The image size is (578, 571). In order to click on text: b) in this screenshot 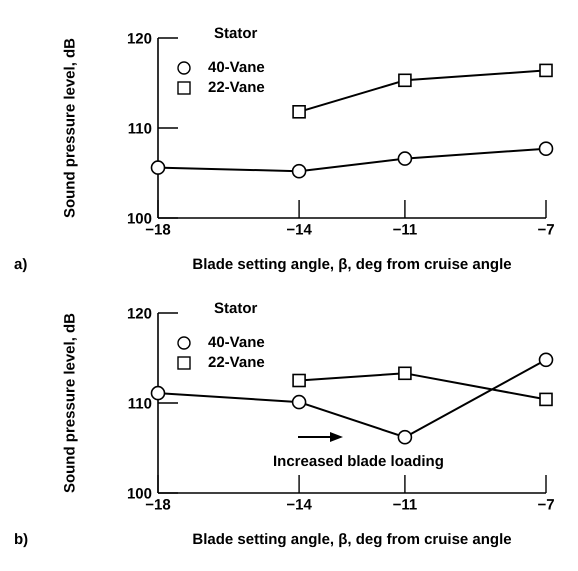, I will do `click(21, 539)`.